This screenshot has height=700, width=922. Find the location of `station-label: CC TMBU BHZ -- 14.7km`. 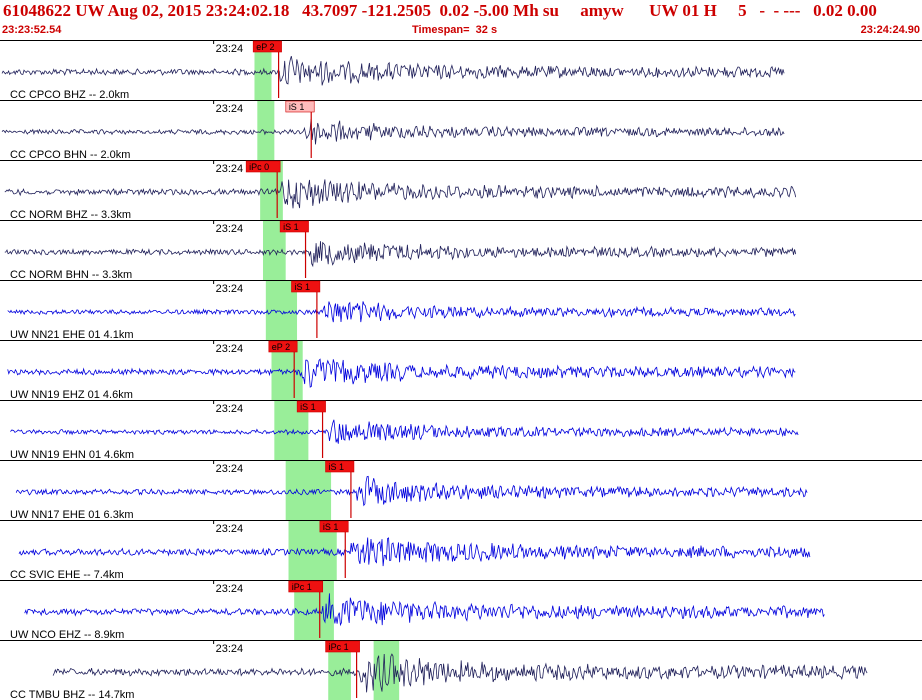

station-label: CC TMBU BHZ -- 14.7km is located at coordinates (72, 694).